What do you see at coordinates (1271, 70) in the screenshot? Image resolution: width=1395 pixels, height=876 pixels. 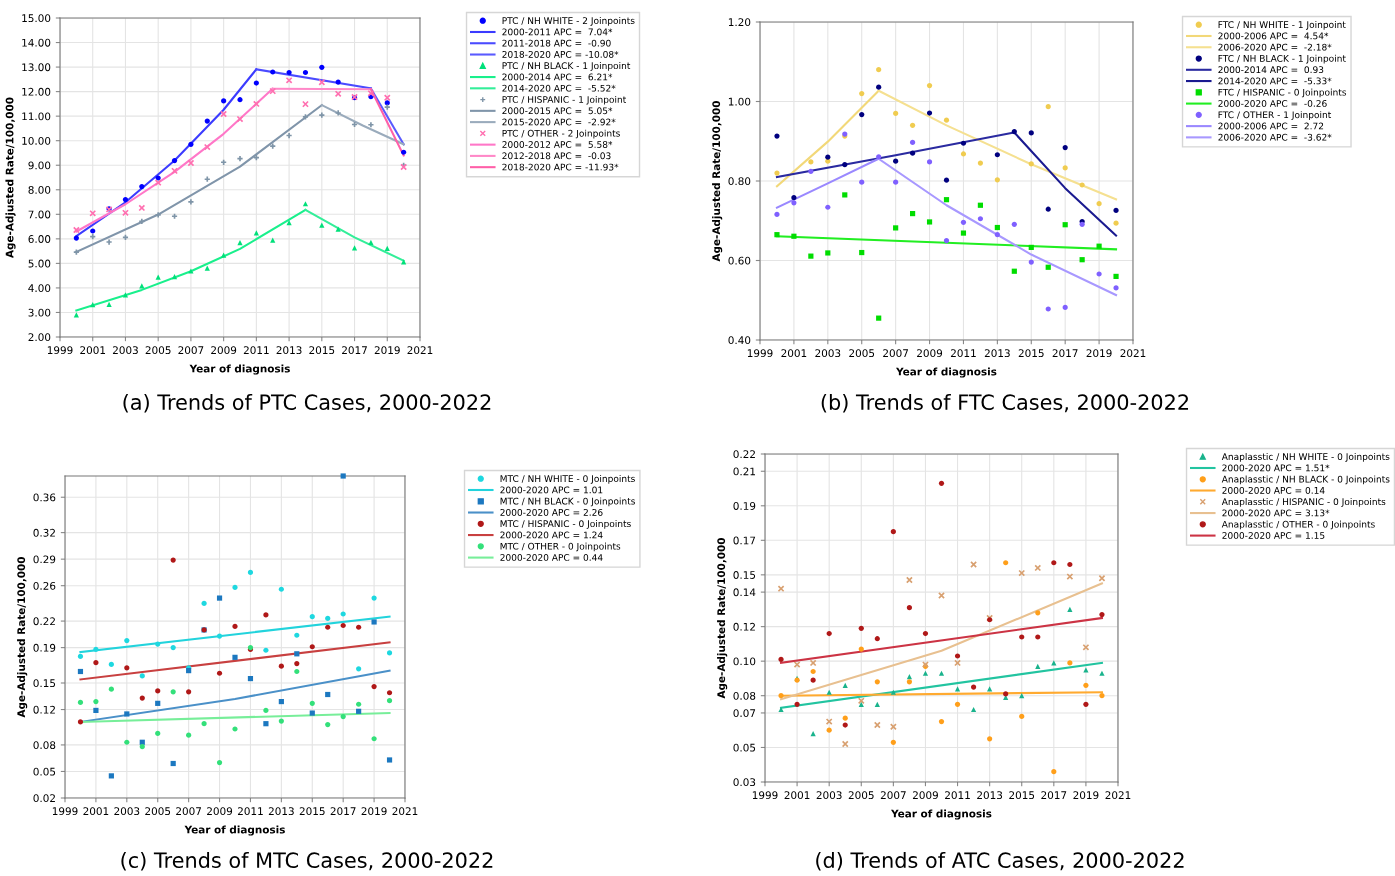 I see `legend-label: 2000-2014 APC = 0.93` at bounding box center [1271, 70].